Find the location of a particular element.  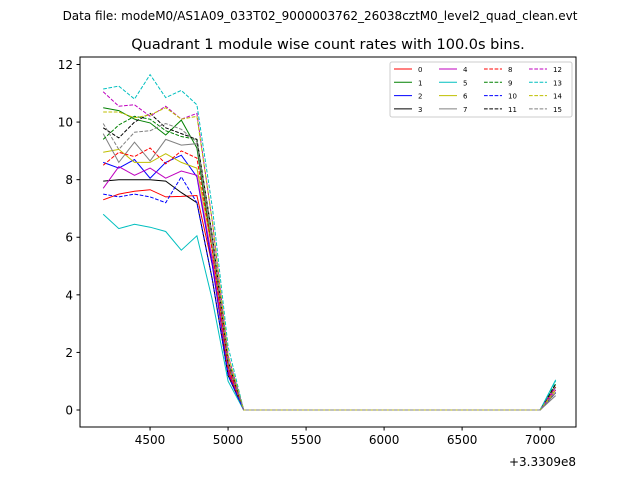

x-tick-label: 5500 is located at coordinates (306, 440).